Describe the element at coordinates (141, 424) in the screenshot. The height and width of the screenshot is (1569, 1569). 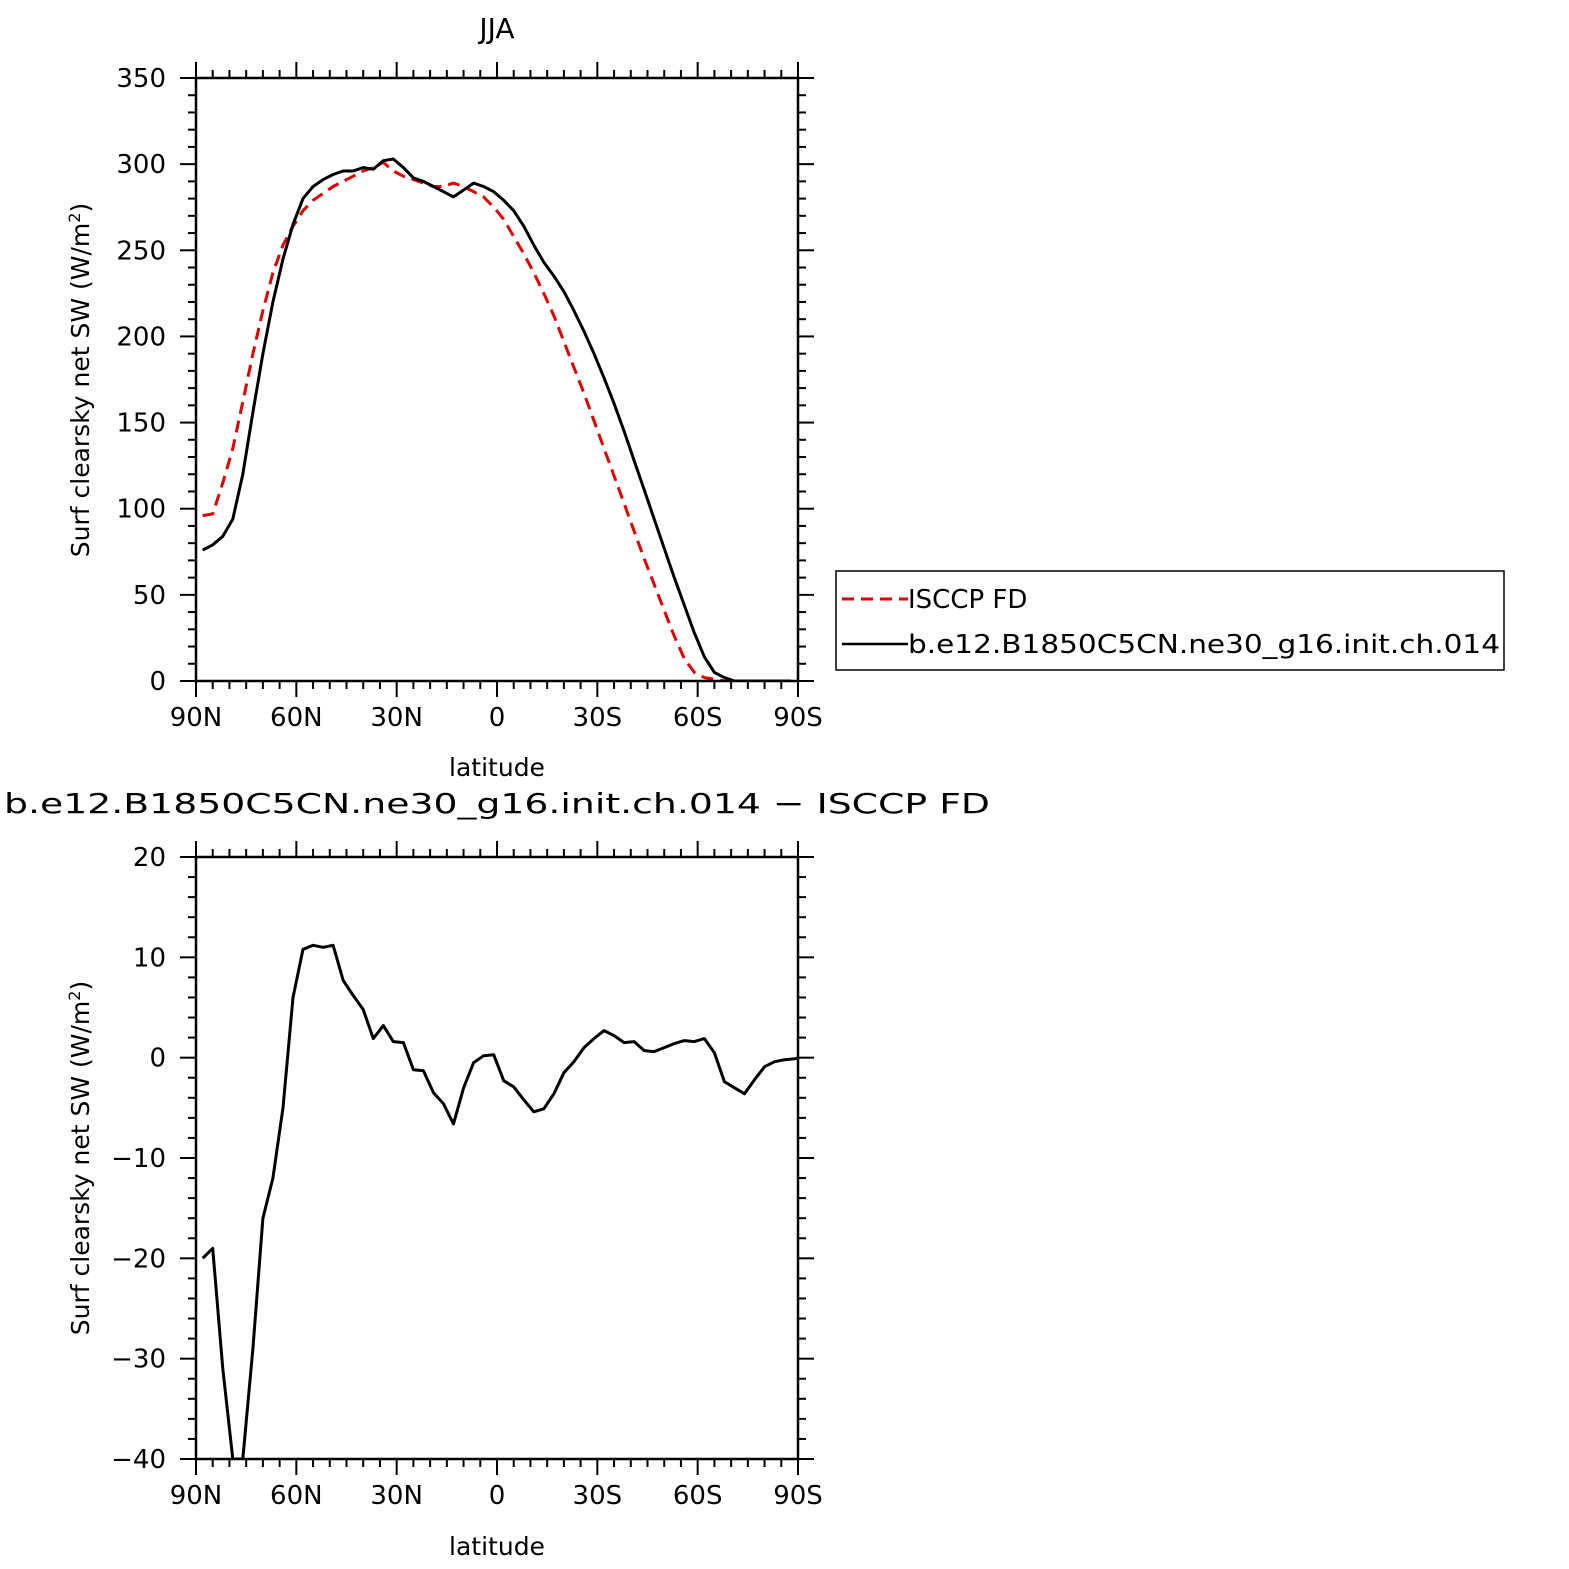
I see `y-tick-label: 150` at that location.